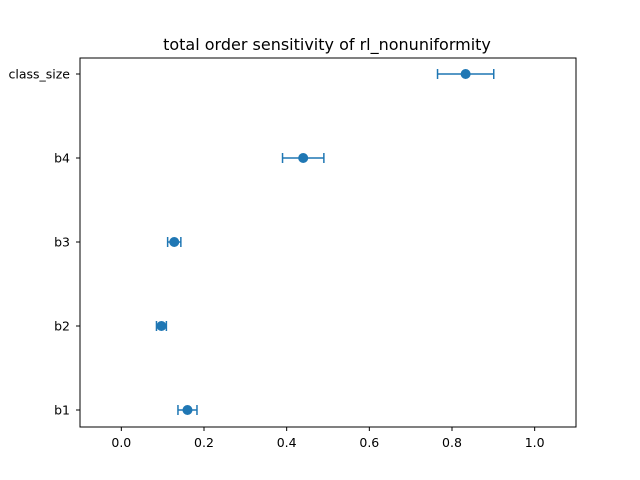 The image size is (640, 480). Describe the element at coordinates (62, 410) in the screenshot. I see `y-tick-label-b1: b1` at that location.